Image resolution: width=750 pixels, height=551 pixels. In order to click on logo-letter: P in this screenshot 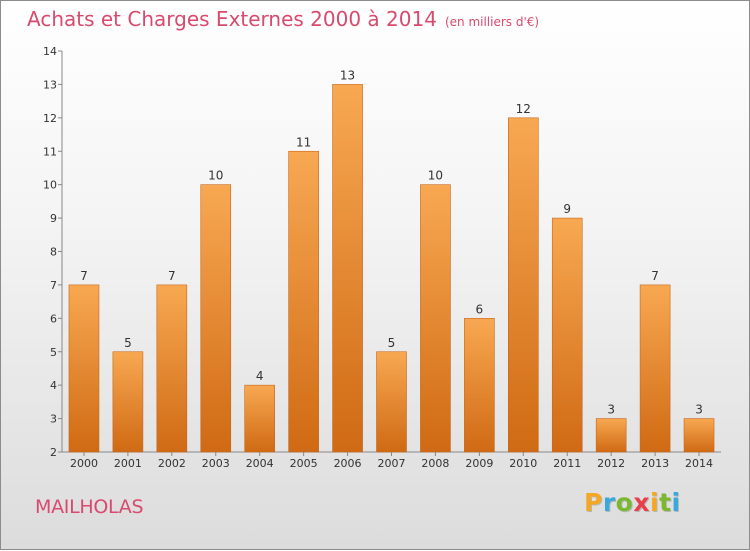, I will do `click(593, 502)`.